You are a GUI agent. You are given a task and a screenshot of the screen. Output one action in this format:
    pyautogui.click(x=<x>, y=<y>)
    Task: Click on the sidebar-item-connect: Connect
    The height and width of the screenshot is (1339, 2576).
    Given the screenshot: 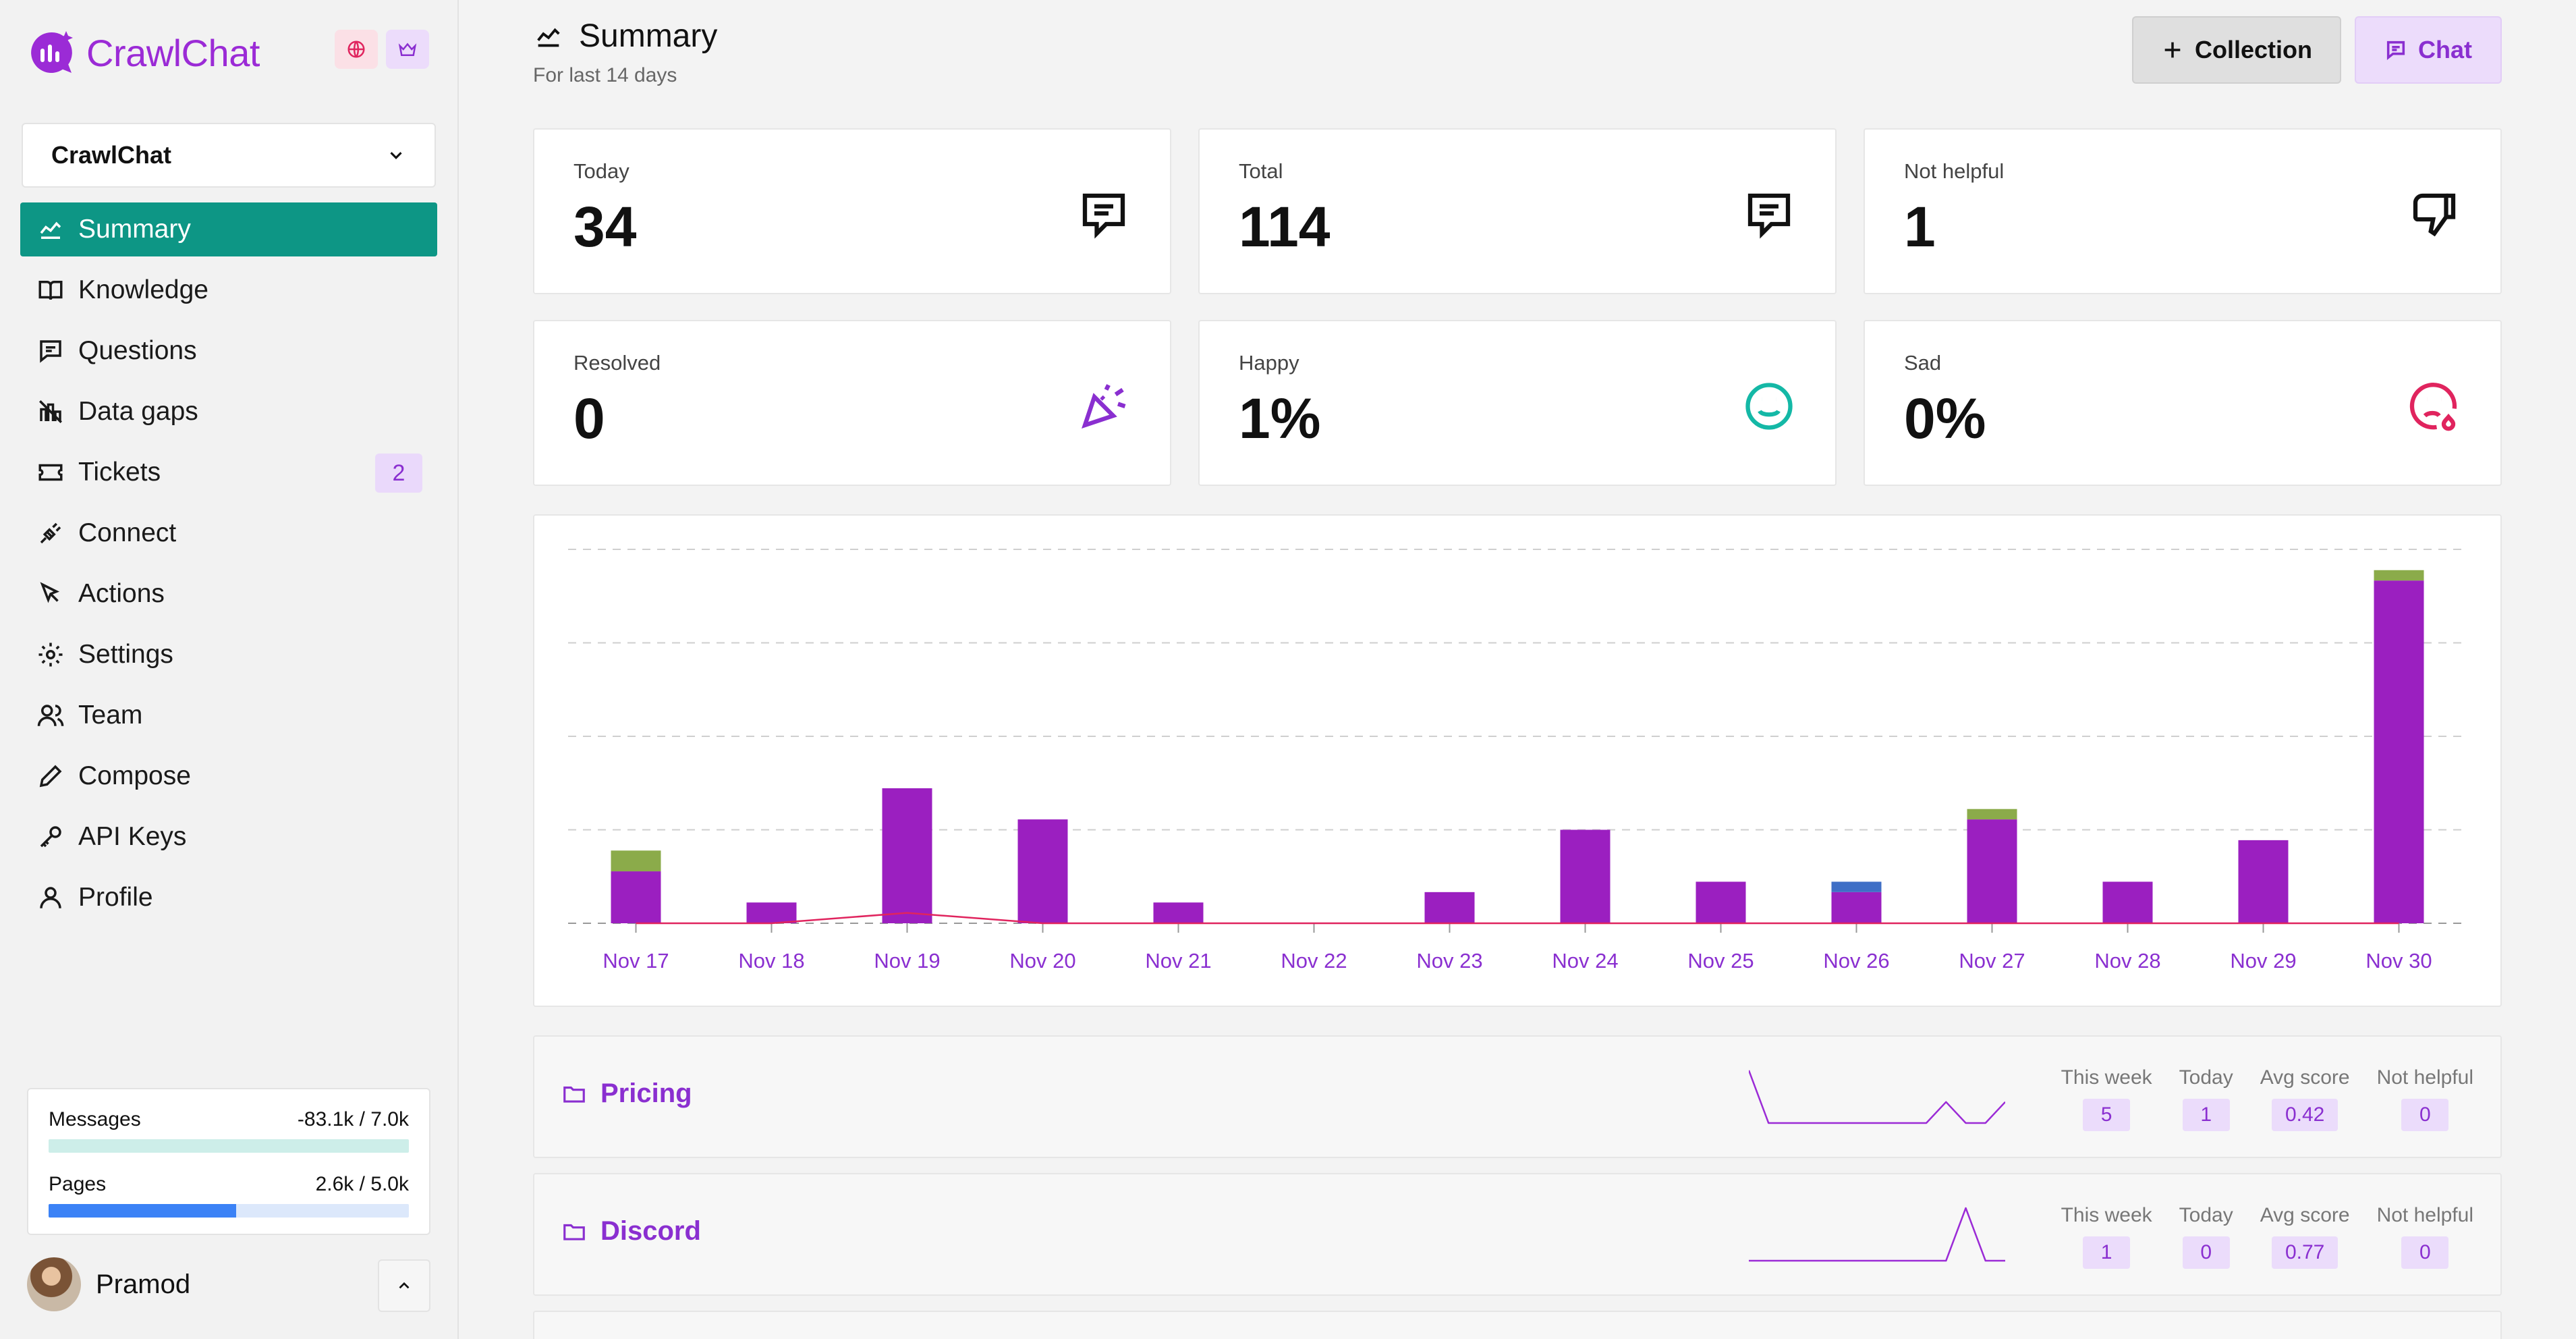 What is the action you would take?
    pyautogui.click(x=228, y=533)
    